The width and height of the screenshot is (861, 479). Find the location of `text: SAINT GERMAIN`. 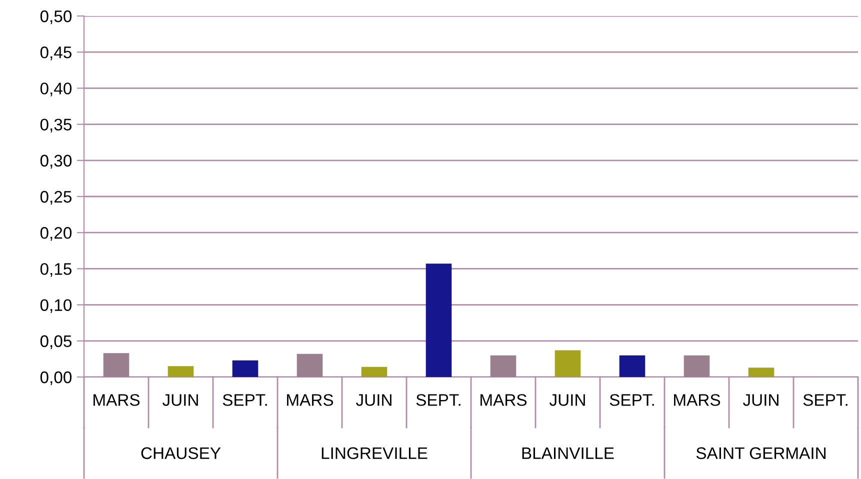

text: SAINT GERMAIN is located at coordinates (761, 453).